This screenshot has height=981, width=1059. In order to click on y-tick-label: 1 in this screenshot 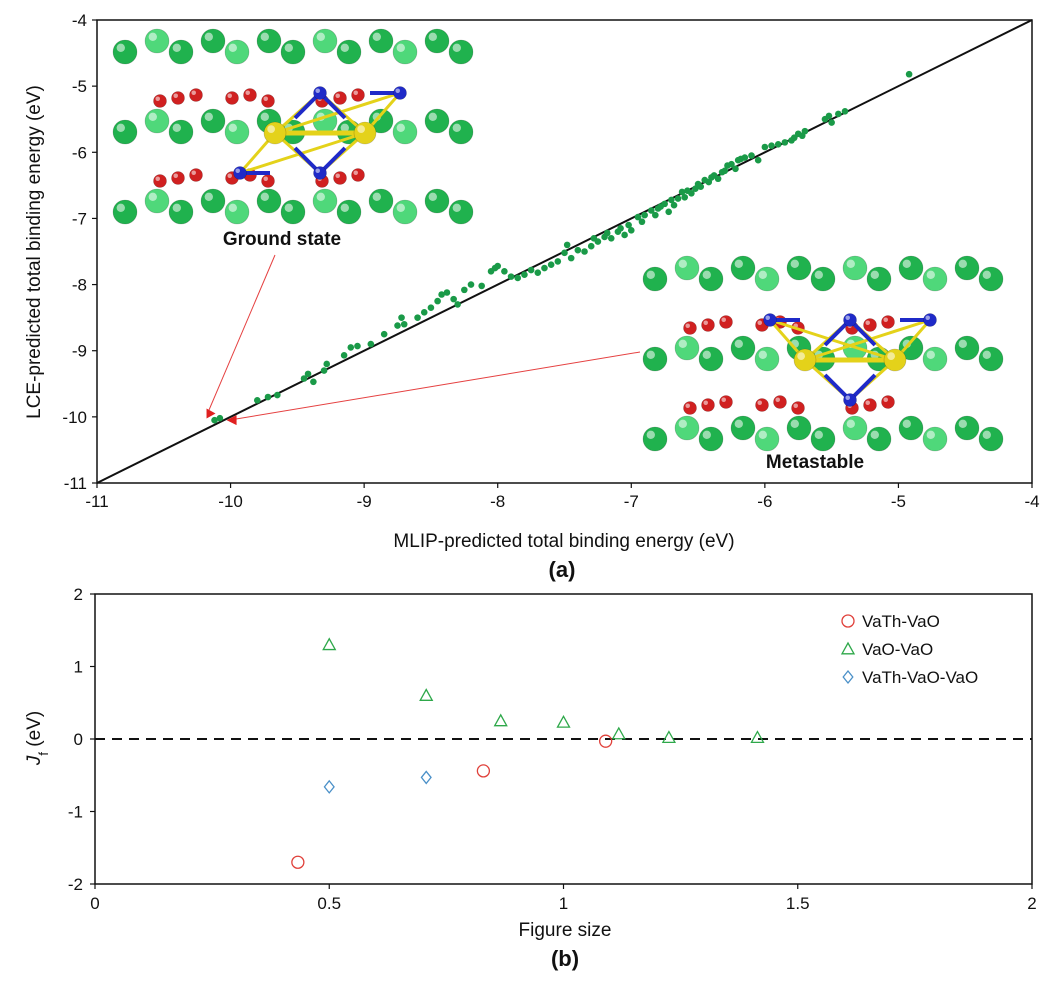, I will do `click(78, 667)`.